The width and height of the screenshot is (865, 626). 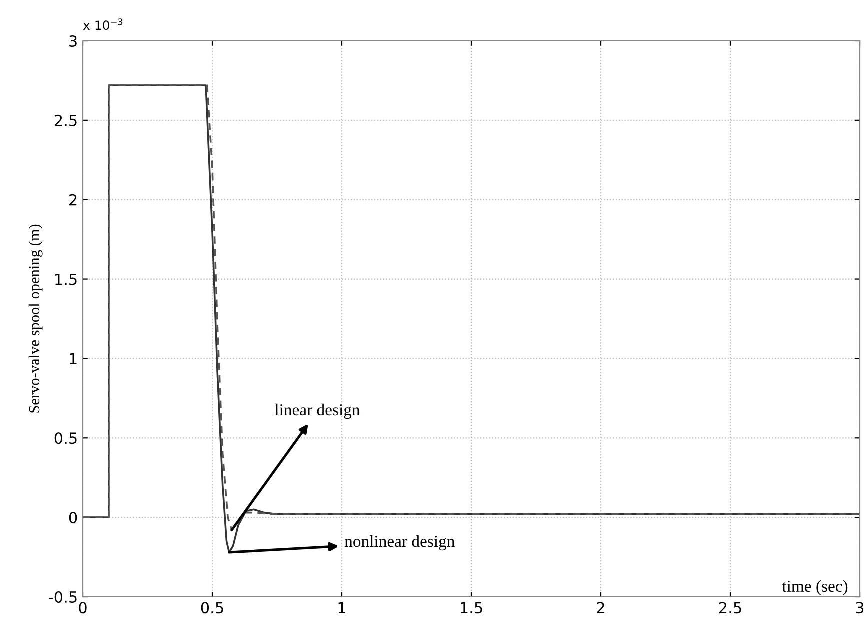 What do you see at coordinates (73, 359) in the screenshot?
I see `y-tick-label: 1` at bounding box center [73, 359].